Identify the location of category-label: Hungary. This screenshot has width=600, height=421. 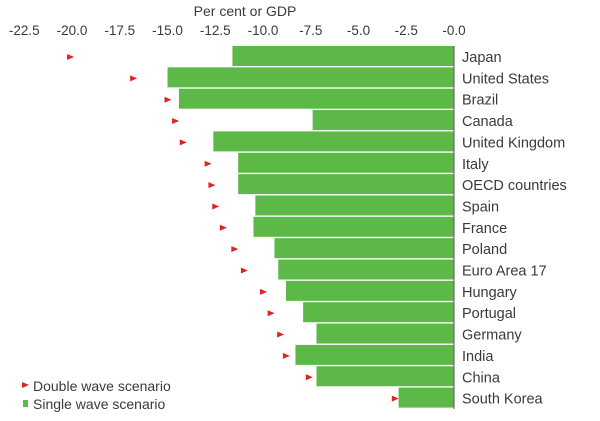
(490, 293).